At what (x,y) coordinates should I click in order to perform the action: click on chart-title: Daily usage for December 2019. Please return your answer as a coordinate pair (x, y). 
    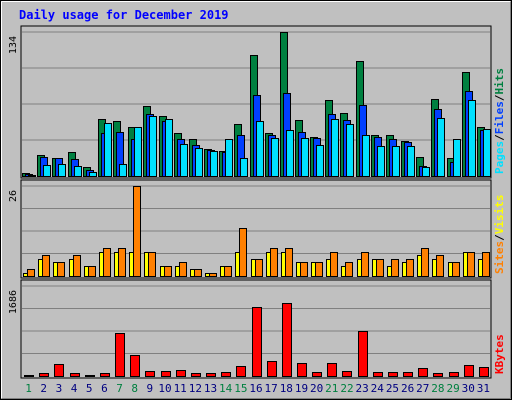
    Looking at the image, I should click on (124, 15).